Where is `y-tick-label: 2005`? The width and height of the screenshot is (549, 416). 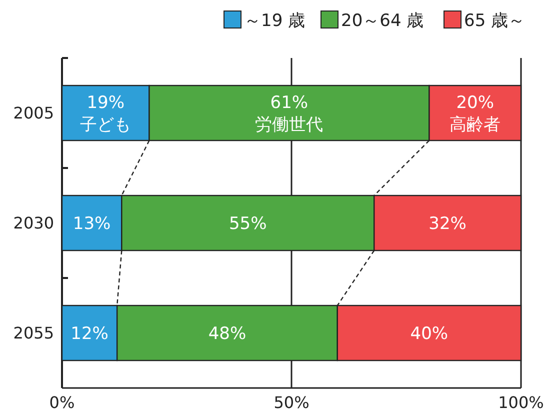
y-tick-label: 2005 is located at coordinates (33, 113).